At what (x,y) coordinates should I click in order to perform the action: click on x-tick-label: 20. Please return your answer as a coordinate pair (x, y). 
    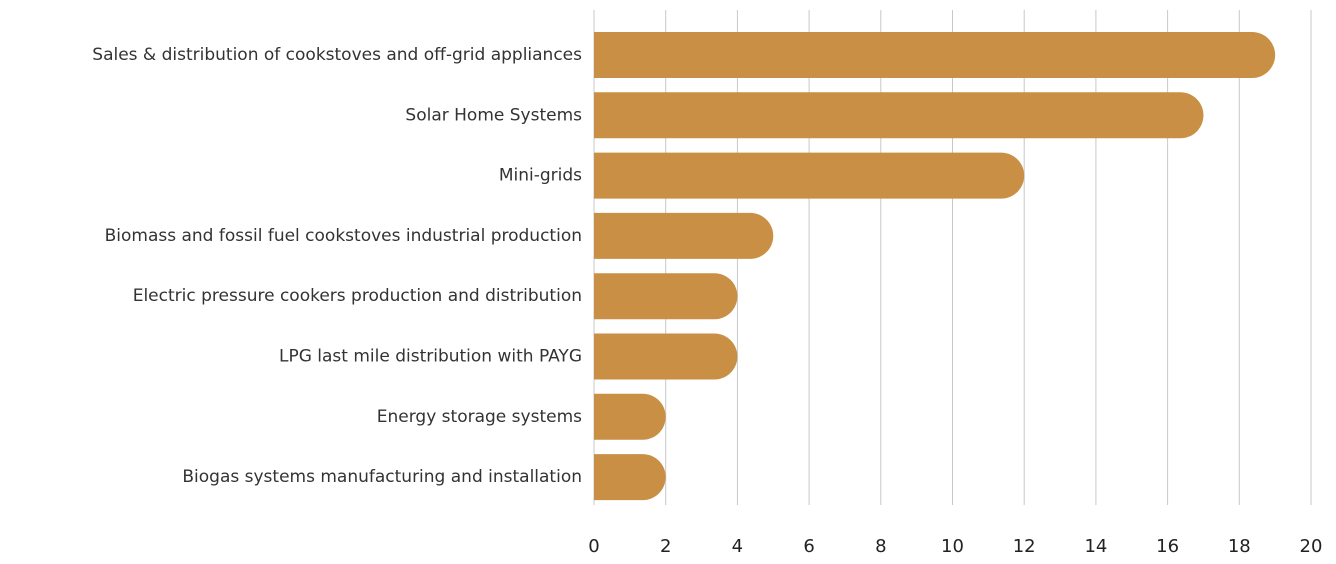
    Looking at the image, I should click on (1311, 546).